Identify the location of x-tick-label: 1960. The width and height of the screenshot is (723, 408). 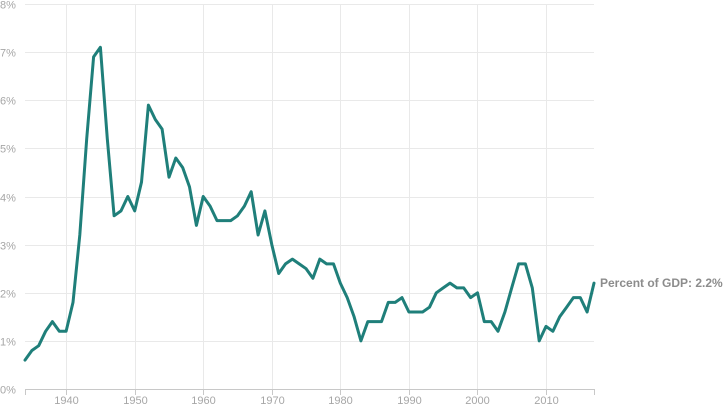
(203, 401).